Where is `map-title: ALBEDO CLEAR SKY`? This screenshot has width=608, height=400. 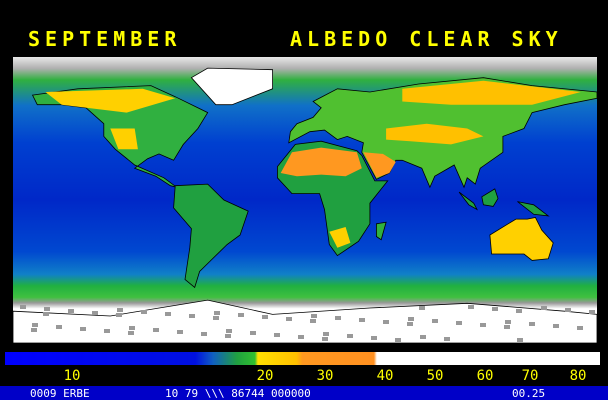 map-title: ALBEDO CLEAR SKY is located at coordinates (426, 39).